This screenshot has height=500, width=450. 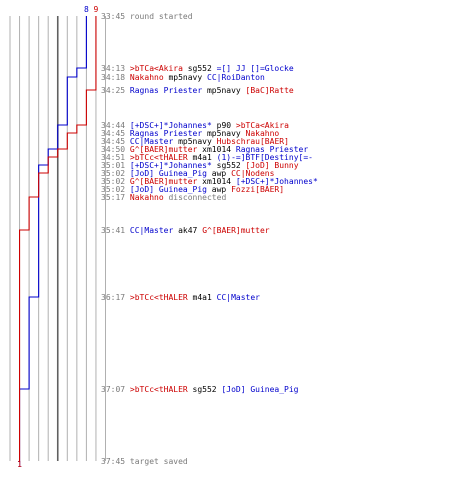 What do you see at coordinates (113, 77) in the screenshot?
I see `event-time: 34:18` at bounding box center [113, 77].